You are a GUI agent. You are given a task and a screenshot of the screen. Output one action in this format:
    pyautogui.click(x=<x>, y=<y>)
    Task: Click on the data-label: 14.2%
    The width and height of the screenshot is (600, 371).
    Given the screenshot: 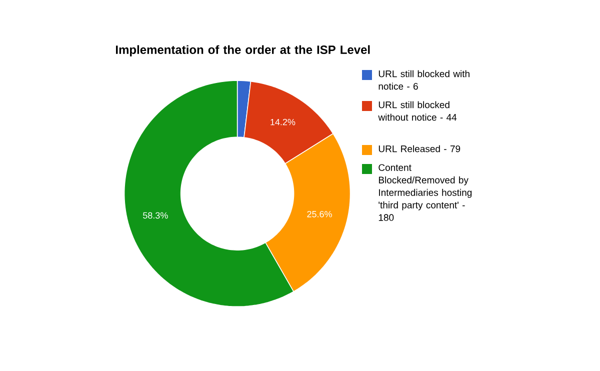 What is the action you would take?
    pyautogui.click(x=283, y=122)
    